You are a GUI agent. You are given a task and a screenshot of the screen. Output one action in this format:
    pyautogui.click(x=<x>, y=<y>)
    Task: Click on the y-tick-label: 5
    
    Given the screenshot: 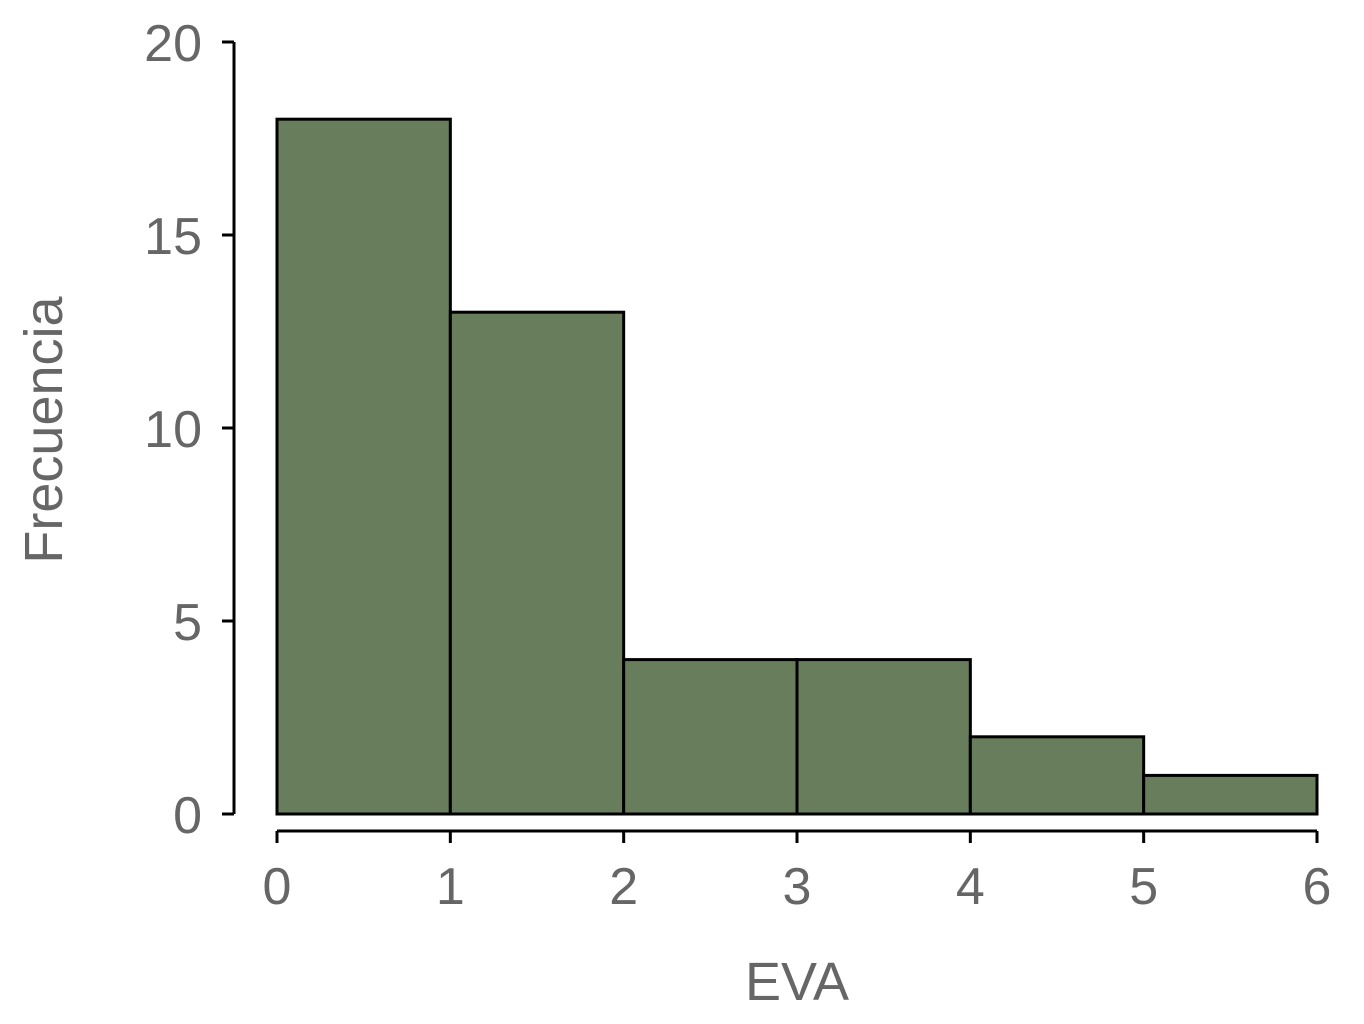 What is the action you would take?
    pyautogui.click(x=187, y=623)
    